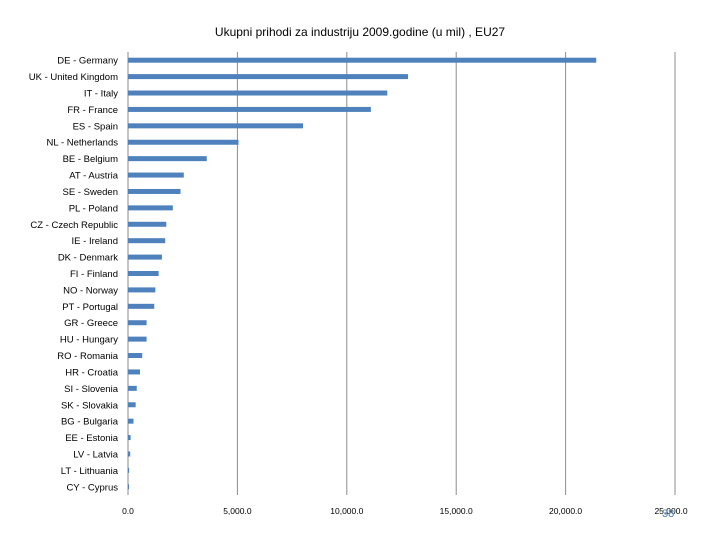 This screenshot has height=540, width=720. I want to click on category-label: SK - Slovakia, so click(90, 405).